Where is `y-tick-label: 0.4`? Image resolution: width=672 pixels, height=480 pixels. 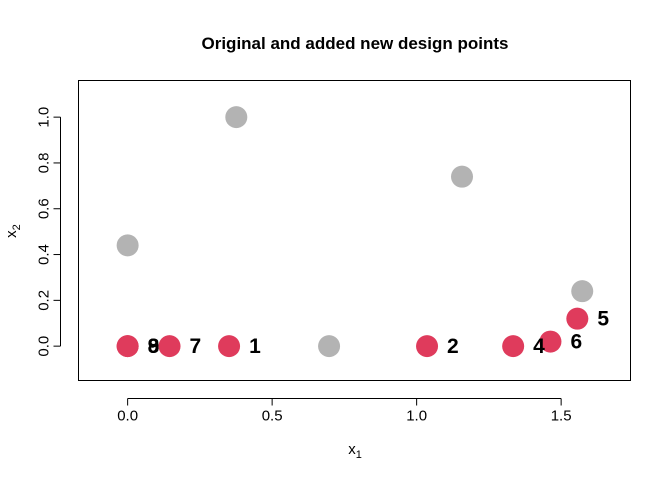 y-tick-label: 0.4 is located at coordinates (44, 254).